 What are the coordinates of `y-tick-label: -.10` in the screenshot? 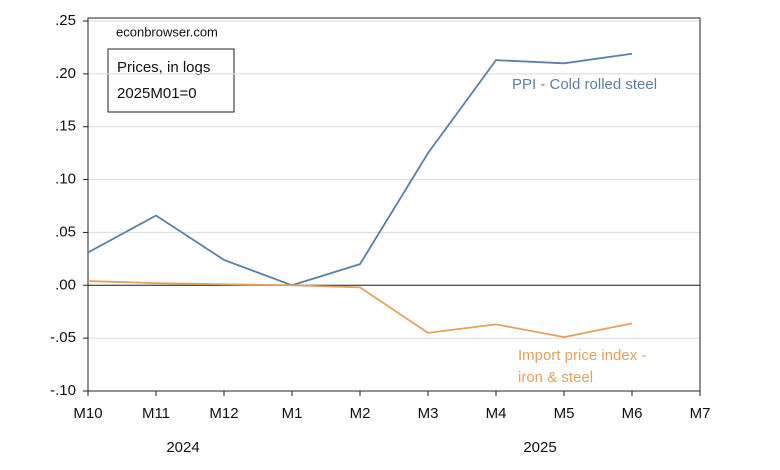 It's located at (63, 390).